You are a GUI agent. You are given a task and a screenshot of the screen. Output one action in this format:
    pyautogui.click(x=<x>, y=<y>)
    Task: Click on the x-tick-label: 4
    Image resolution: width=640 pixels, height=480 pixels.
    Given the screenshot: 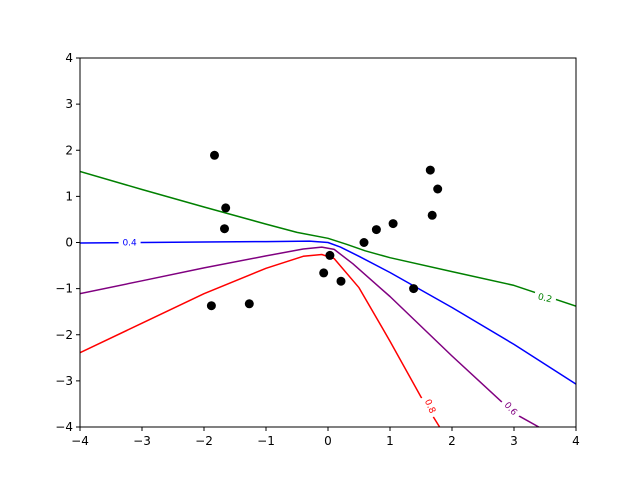 What is the action you would take?
    pyautogui.click(x=576, y=441)
    